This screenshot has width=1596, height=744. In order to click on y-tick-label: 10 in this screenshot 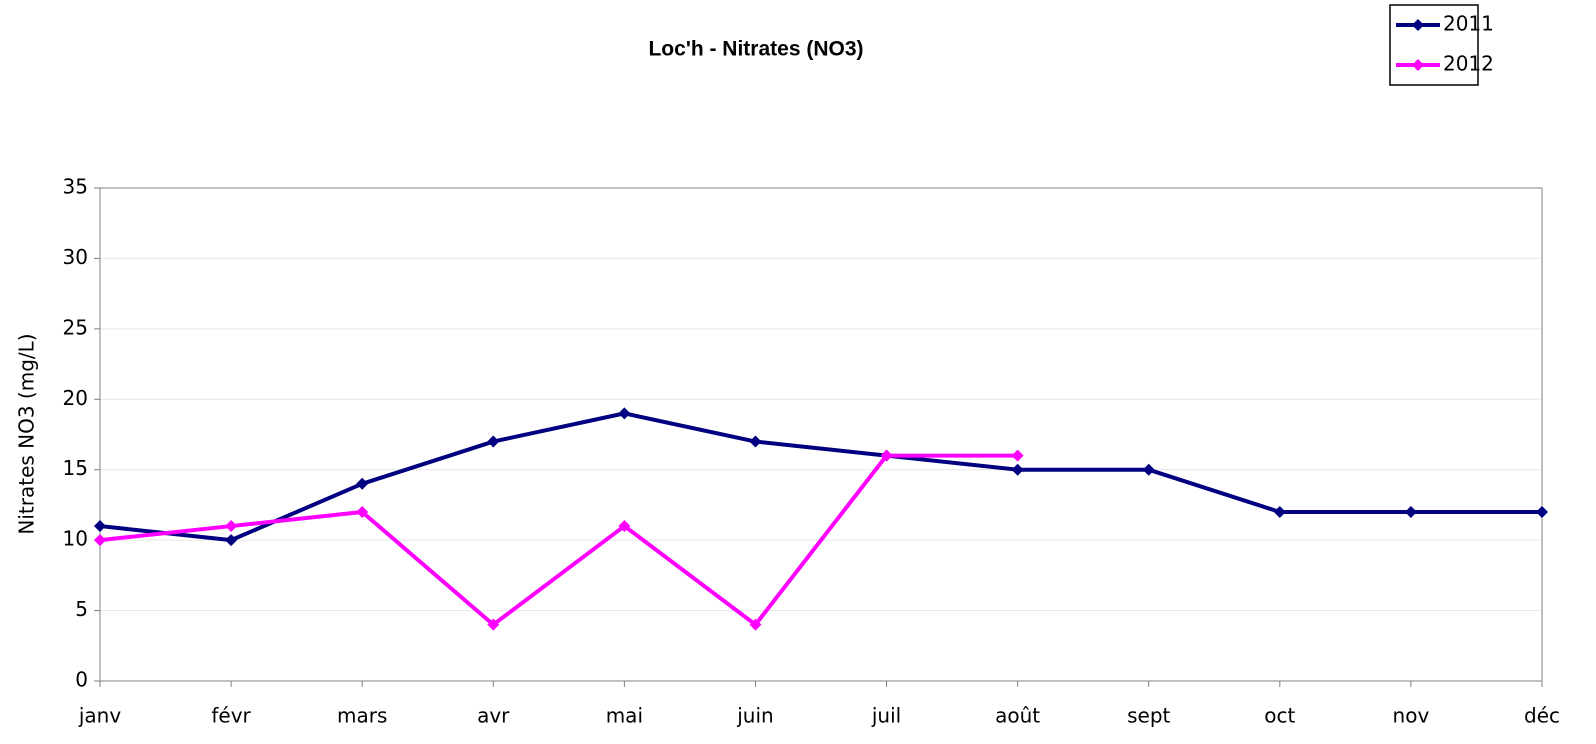, I will do `click(75, 539)`.